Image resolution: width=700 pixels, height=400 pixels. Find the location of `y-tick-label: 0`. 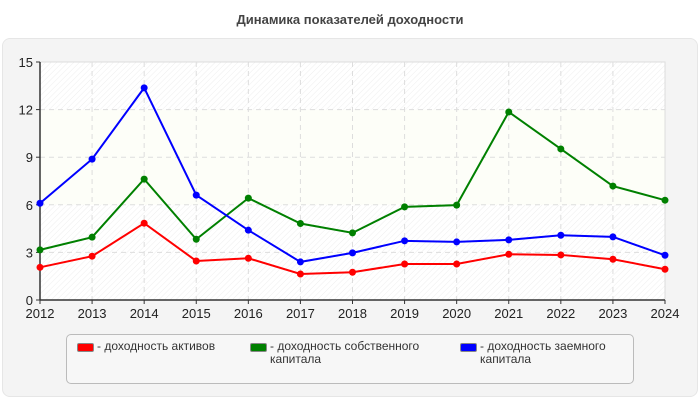

y-tick-label: 0 is located at coordinates (29, 300).